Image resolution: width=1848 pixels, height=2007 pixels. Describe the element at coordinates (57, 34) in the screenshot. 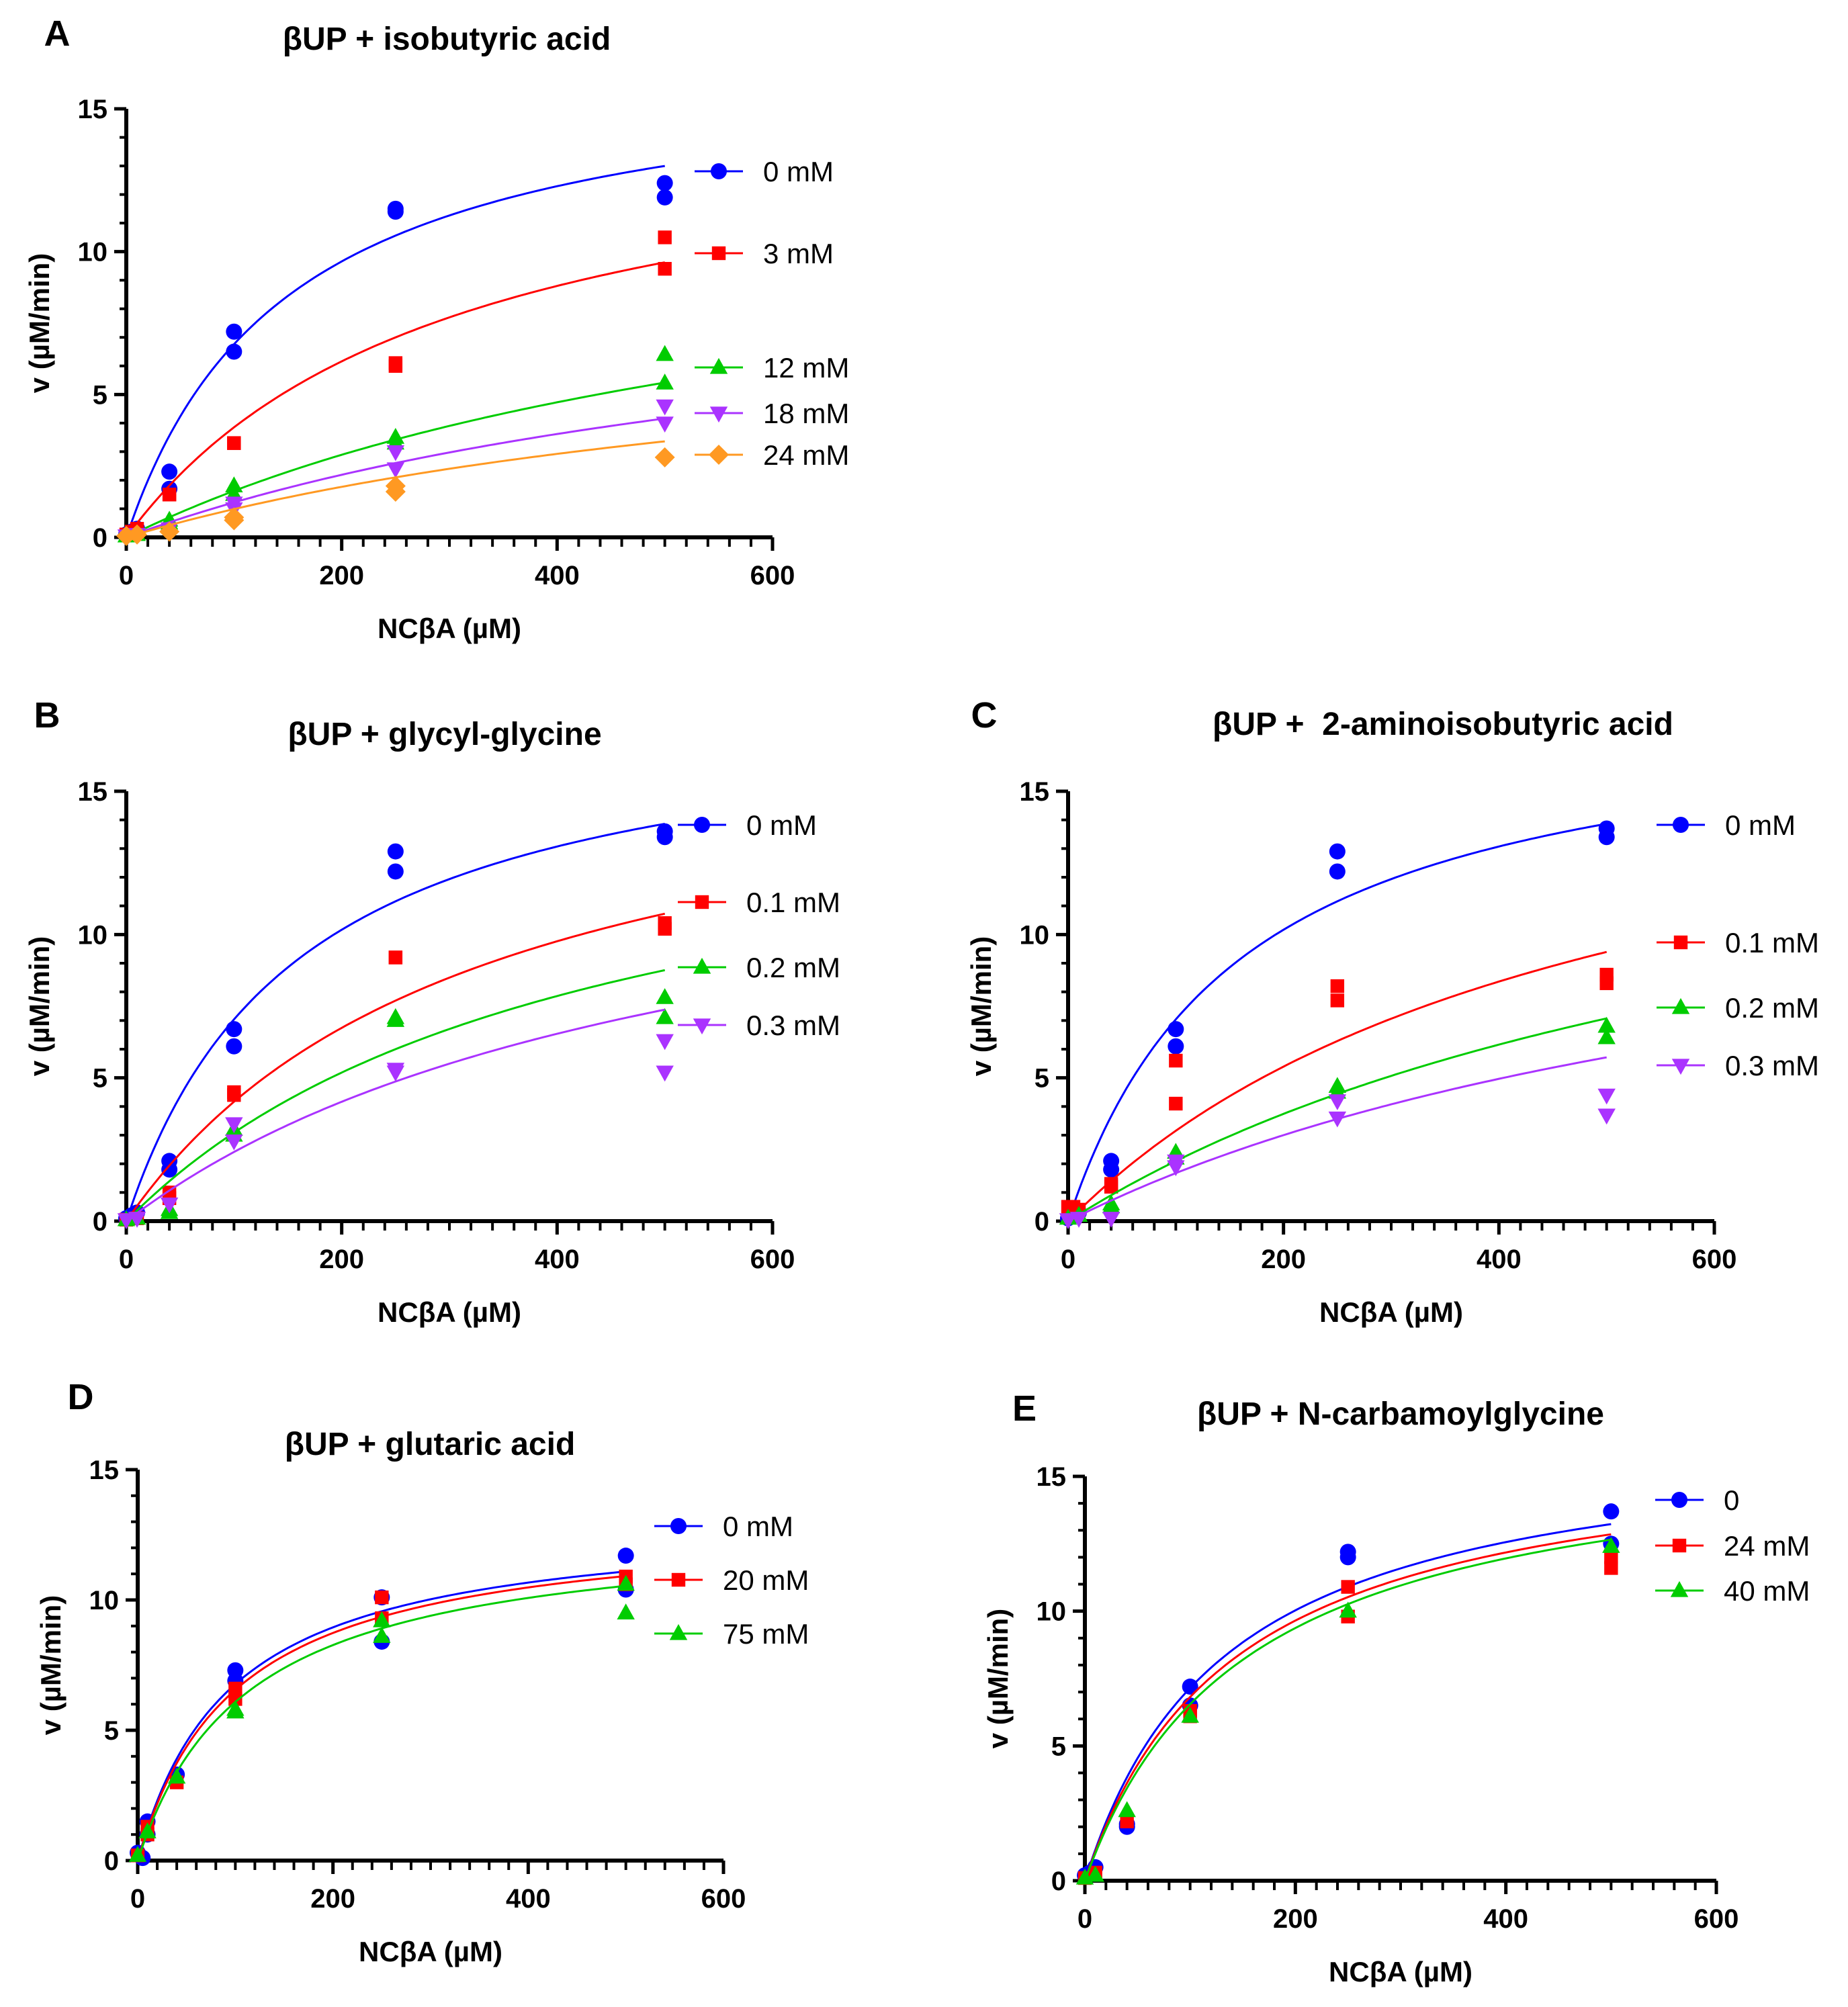

I see `panel-letter: A` at that location.